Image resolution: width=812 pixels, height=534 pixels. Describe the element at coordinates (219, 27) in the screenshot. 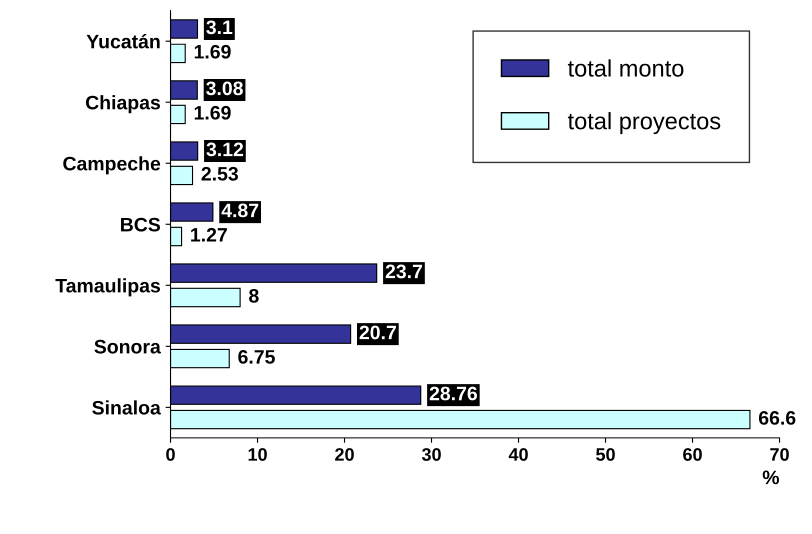

I see `data-label: 3.1` at that location.